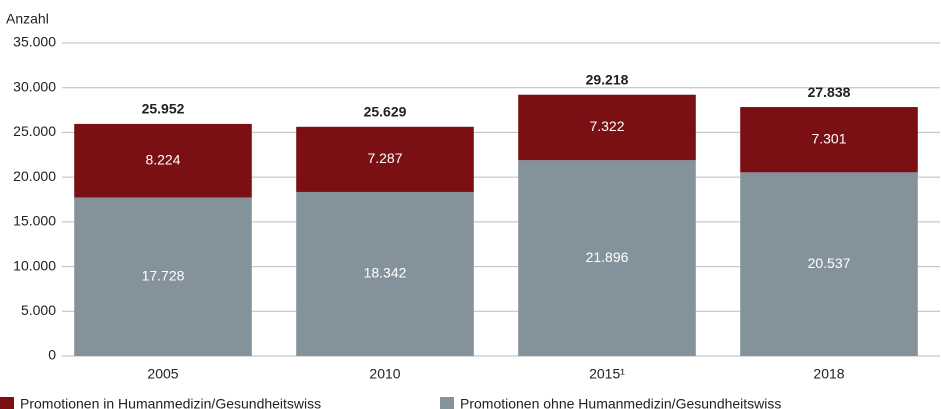 The height and width of the screenshot is (409, 941). I want to click on value-label: 20.537, so click(829, 263).